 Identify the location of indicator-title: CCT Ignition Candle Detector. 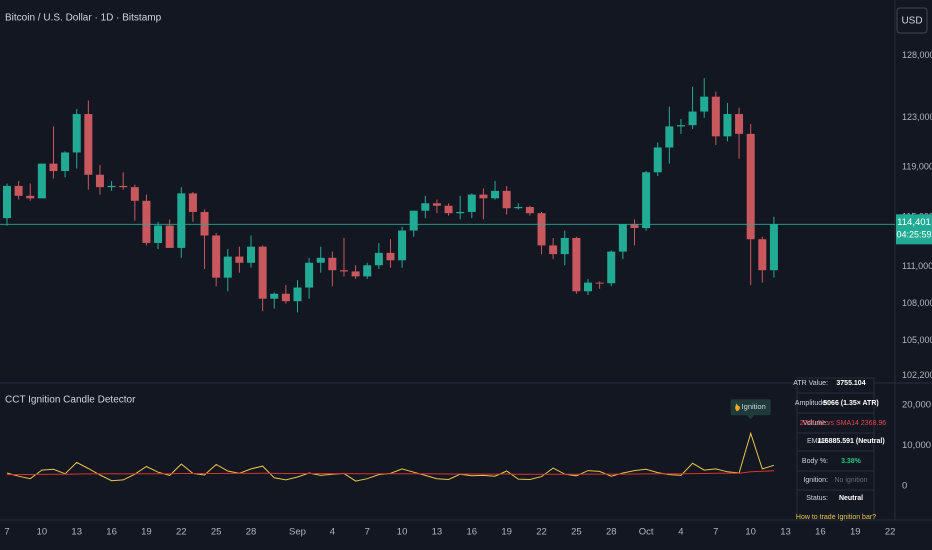
(70, 400).